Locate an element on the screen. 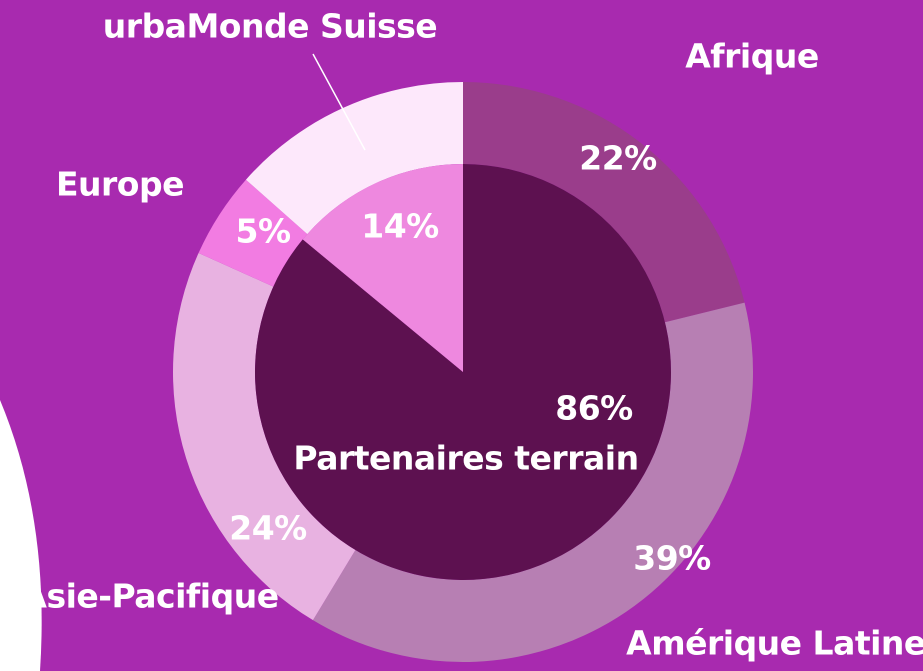 The image size is (923, 671). category-label: Asie-Pacifique is located at coordinates (149, 596).